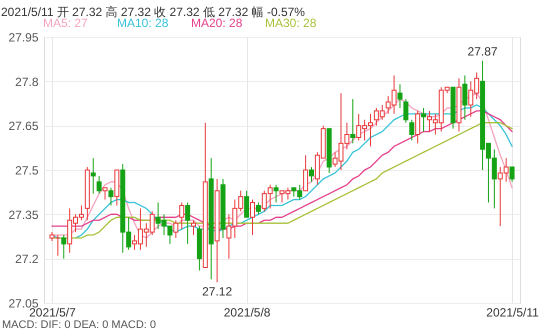 The image size is (550, 331). Describe the element at coordinates (27, 259) in the screenshot. I see `y-tick-label: 27.2` at that location.